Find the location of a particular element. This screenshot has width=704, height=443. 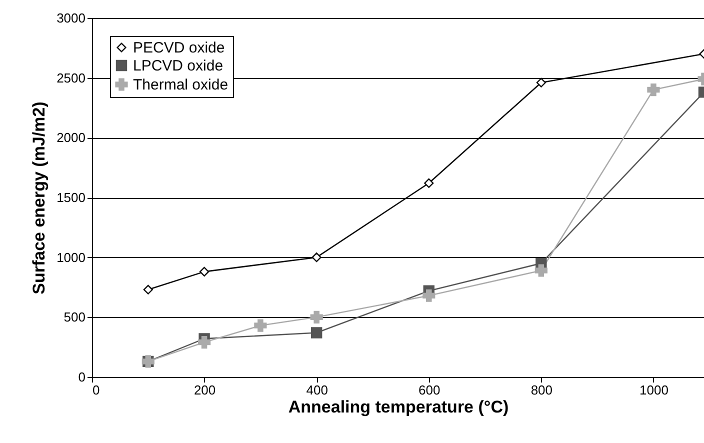

x-tick-label: 400 is located at coordinates (317, 390).